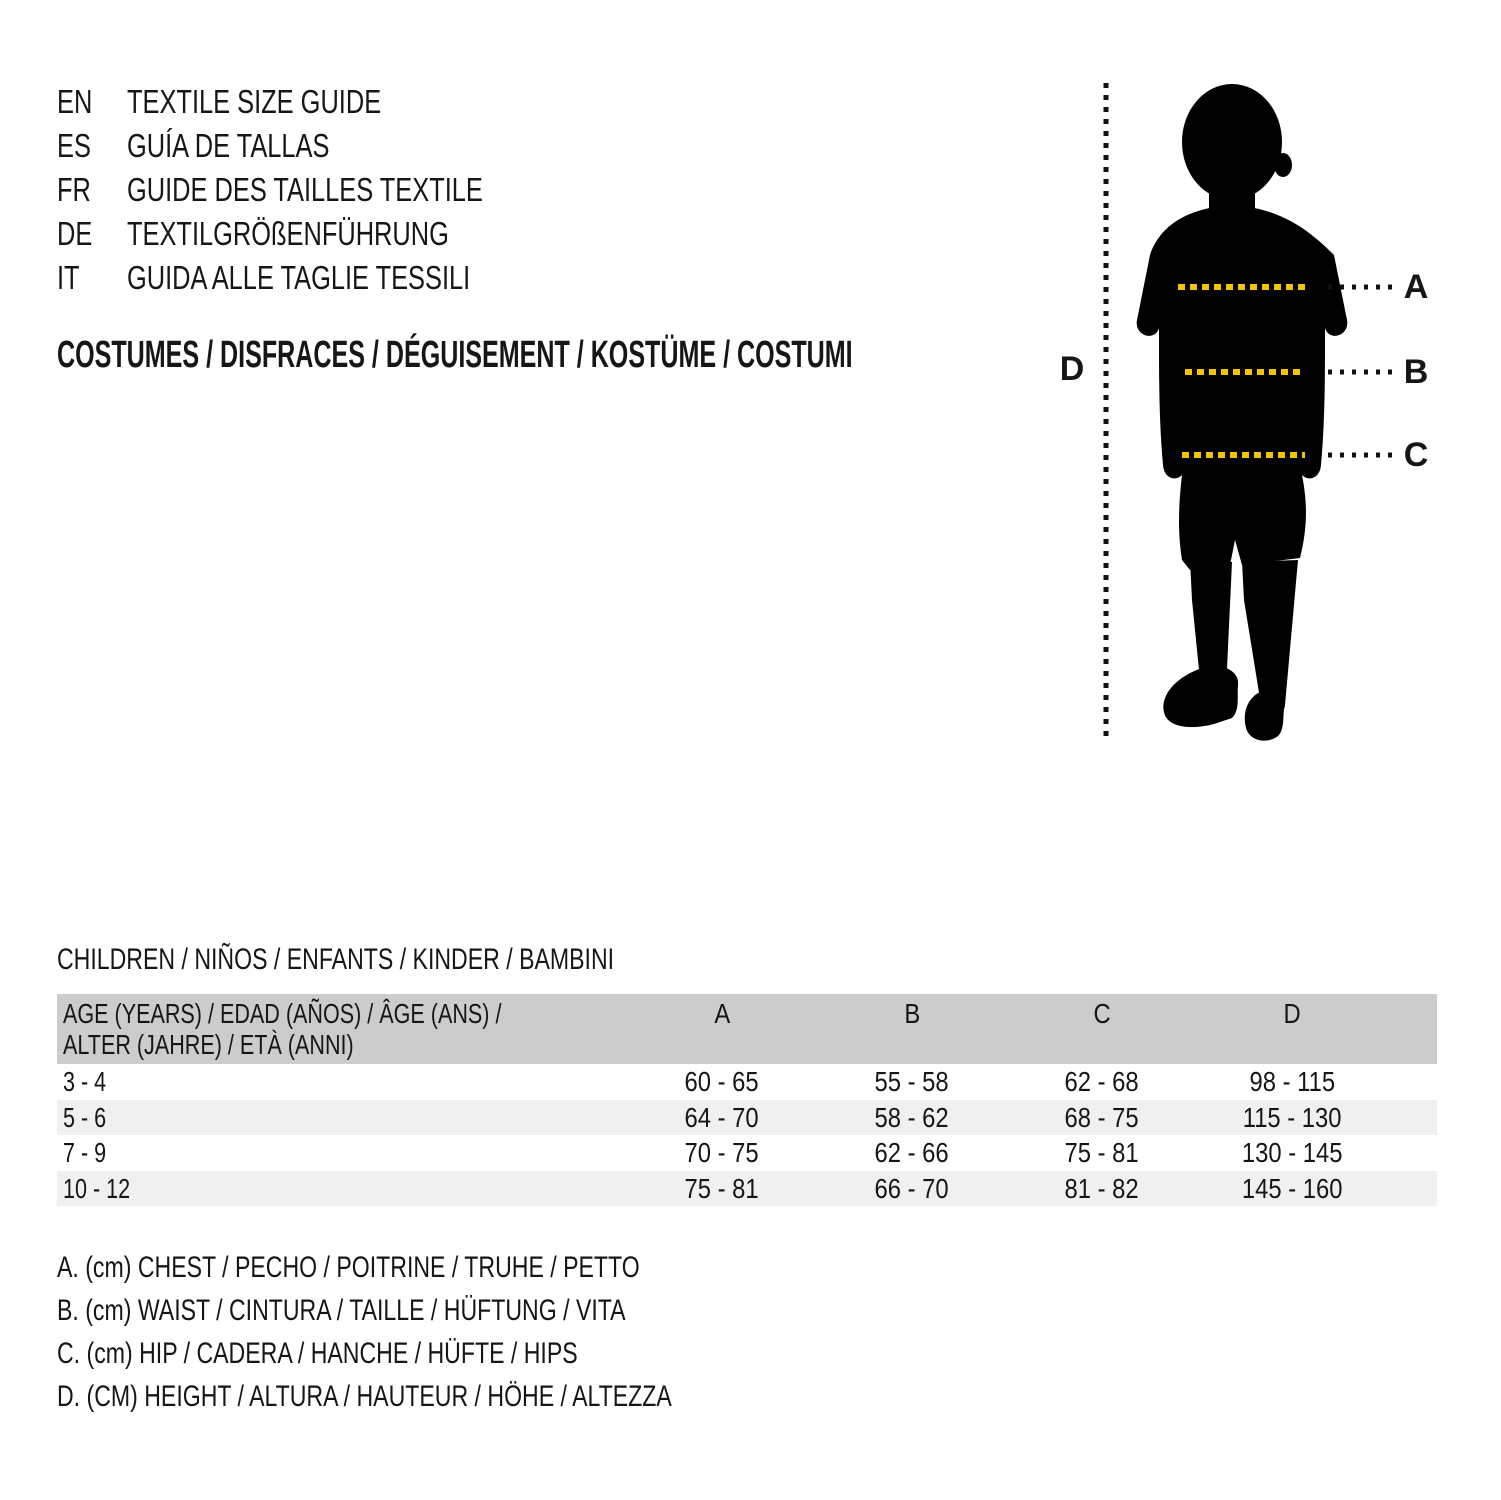  Describe the element at coordinates (75, 101) in the screenshot. I see `language-code: EN` at that location.